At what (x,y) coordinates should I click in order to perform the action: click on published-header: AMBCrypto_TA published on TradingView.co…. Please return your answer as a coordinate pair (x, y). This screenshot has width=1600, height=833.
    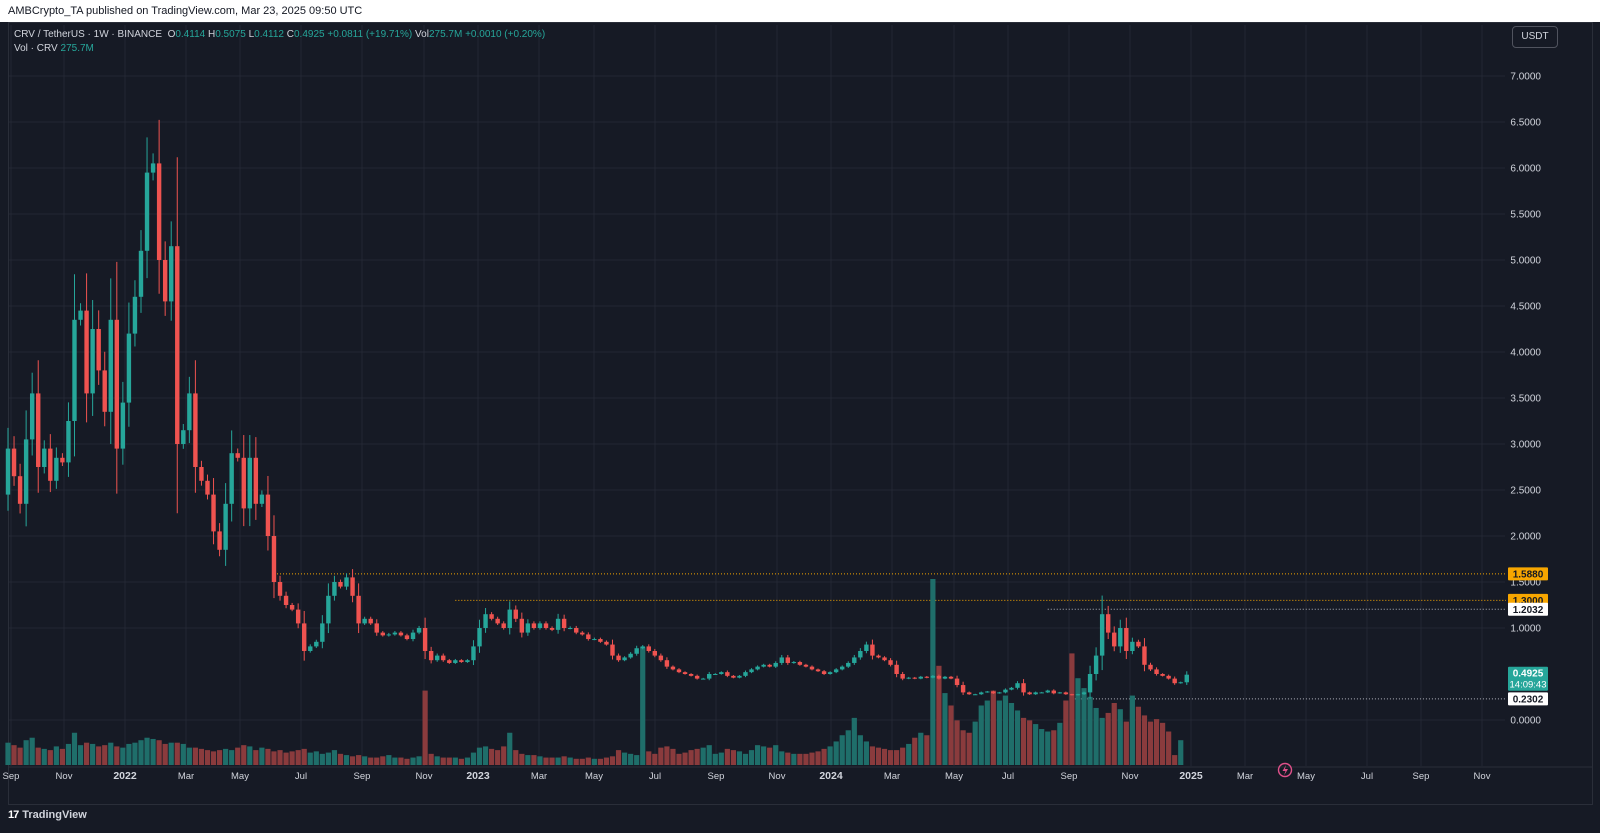
    Looking at the image, I should click on (800, 11).